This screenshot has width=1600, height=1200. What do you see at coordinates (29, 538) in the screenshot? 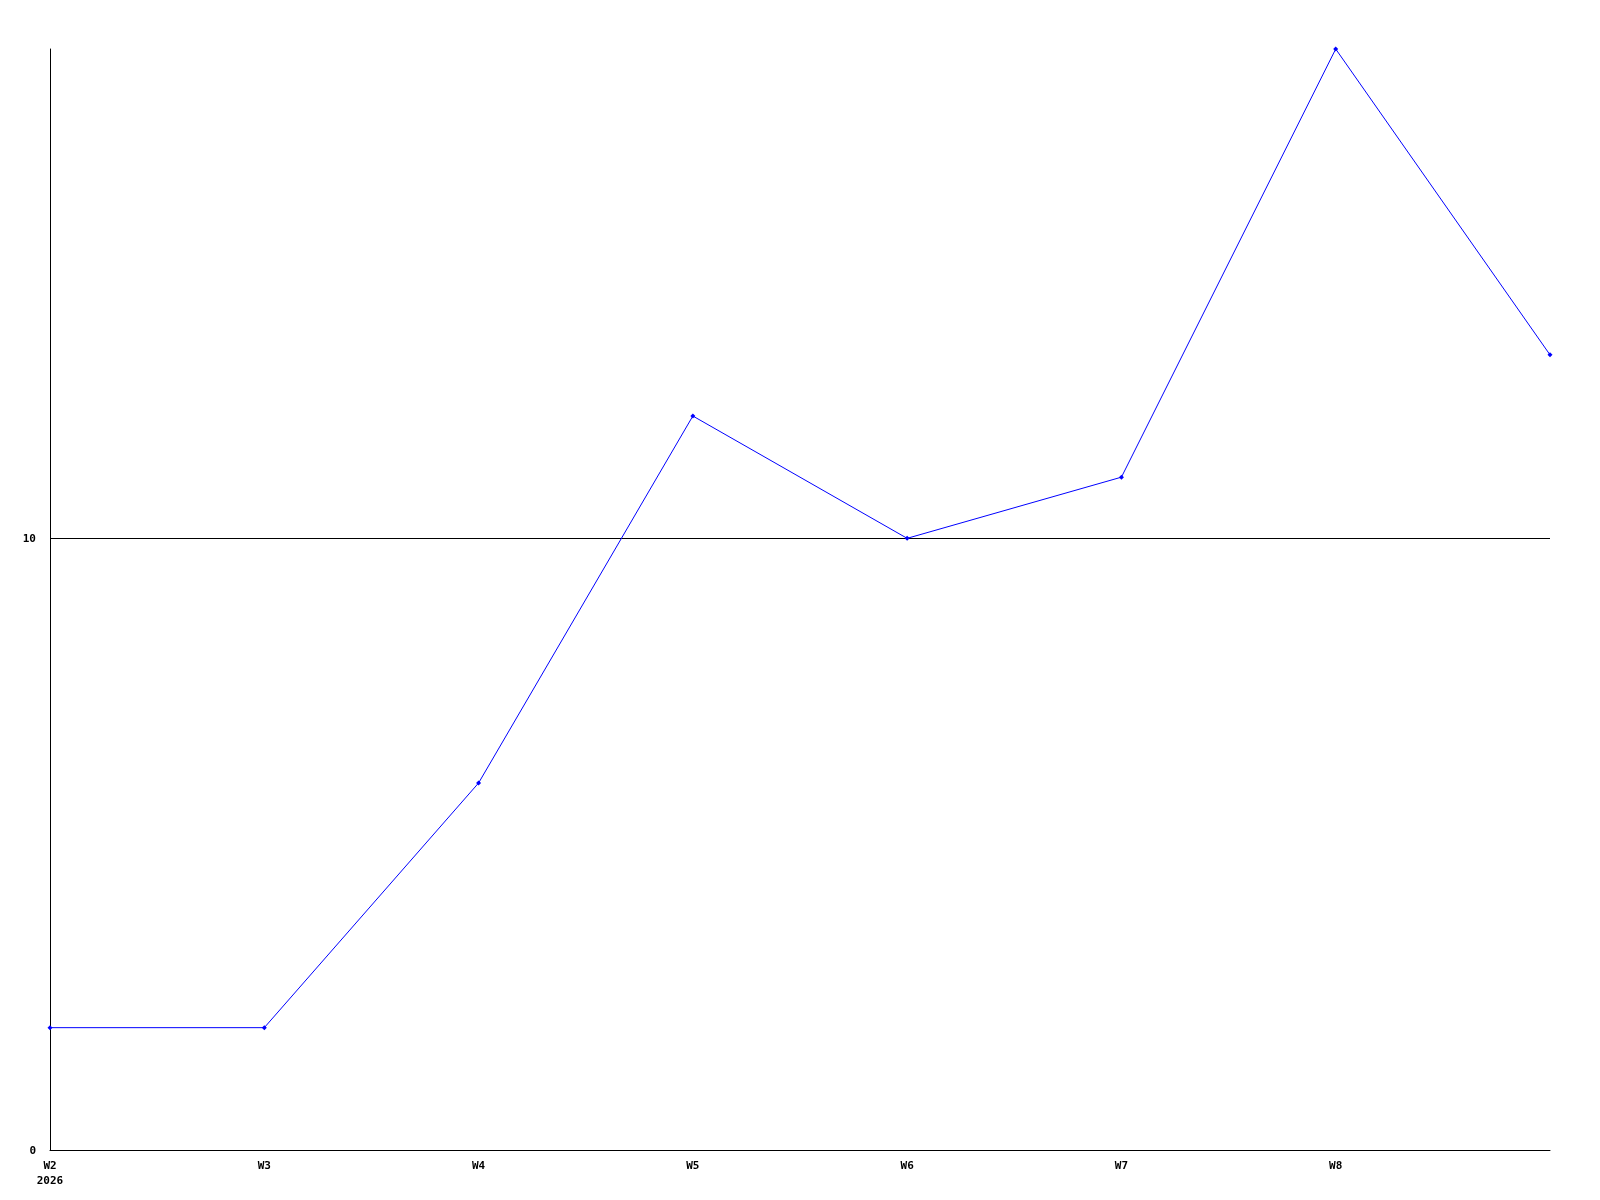
I see `y-tick-label: 10` at bounding box center [29, 538].